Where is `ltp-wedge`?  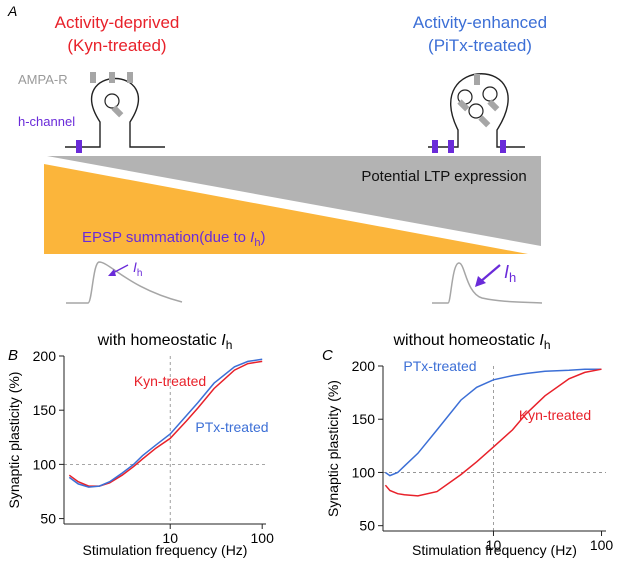
ltp-wedge is located at coordinates (294, 201).